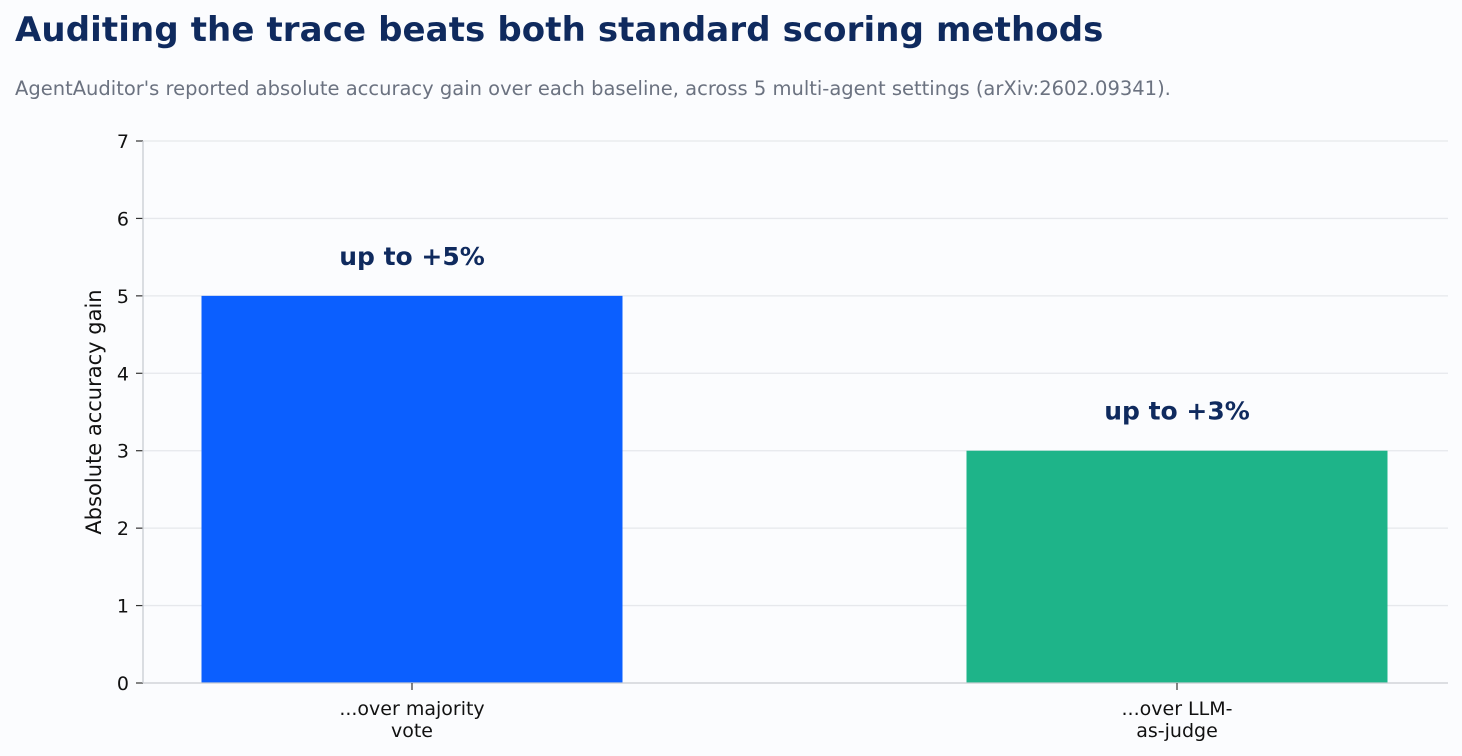 This screenshot has width=1462, height=756. Describe the element at coordinates (1177, 720) in the screenshot. I see `x-tick-label: ...over LLM-as-judge` at that location.